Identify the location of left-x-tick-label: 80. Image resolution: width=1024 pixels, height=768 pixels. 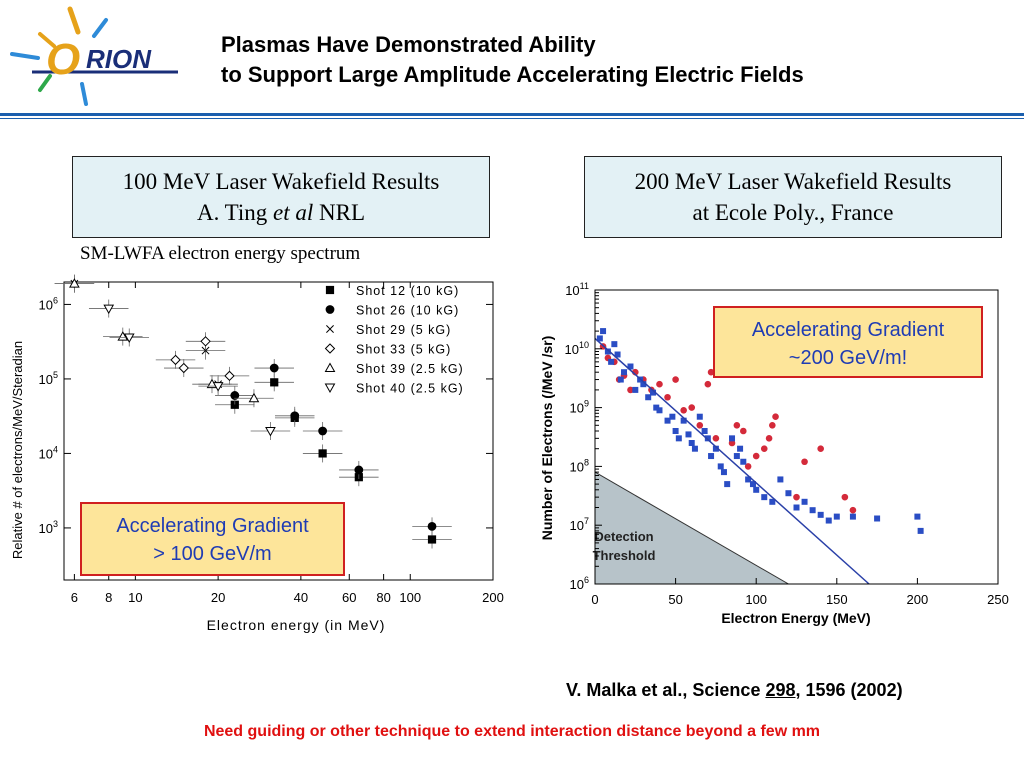
(383, 597).